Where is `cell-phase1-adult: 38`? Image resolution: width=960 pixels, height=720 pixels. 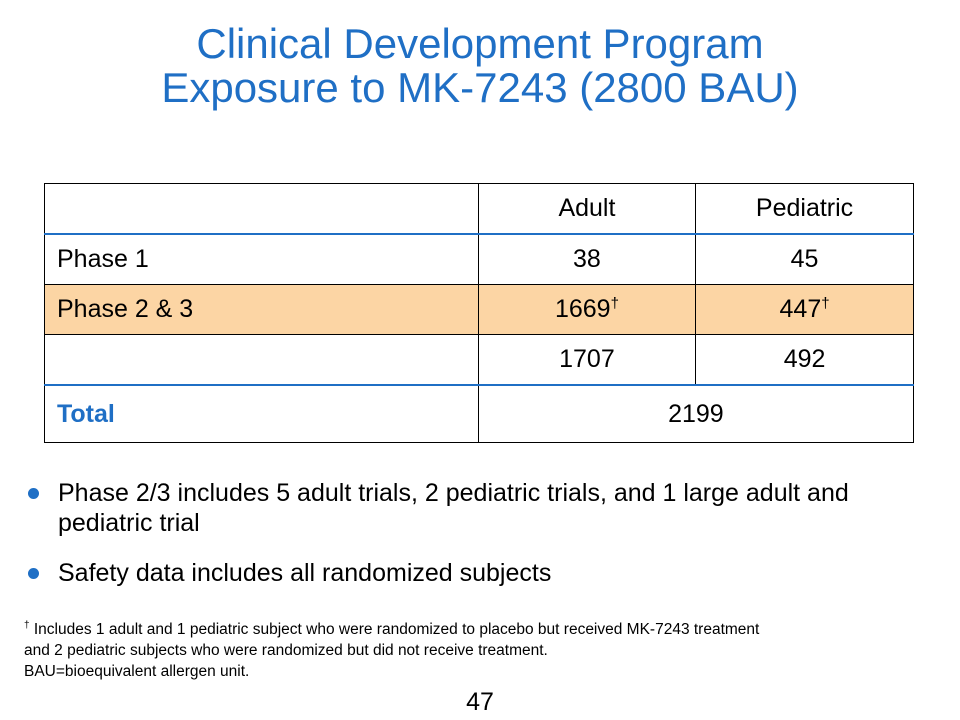 cell-phase1-adult: 38 is located at coordinates (587, 259).